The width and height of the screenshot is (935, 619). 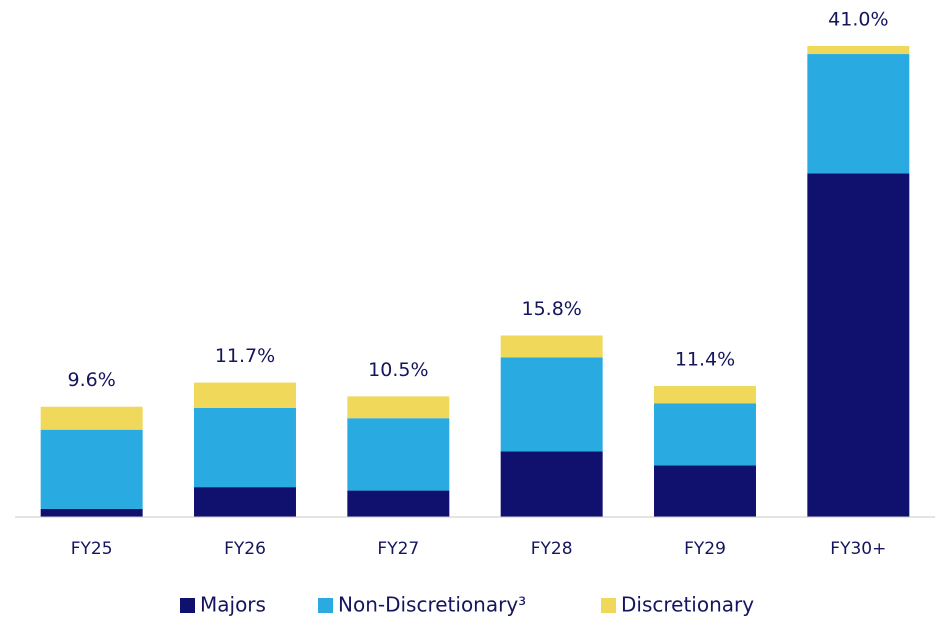 What do you see at coordinates (858, 20) in the screenshot?
I see `total-label: 41.0%` at bounding box center [858, 20].